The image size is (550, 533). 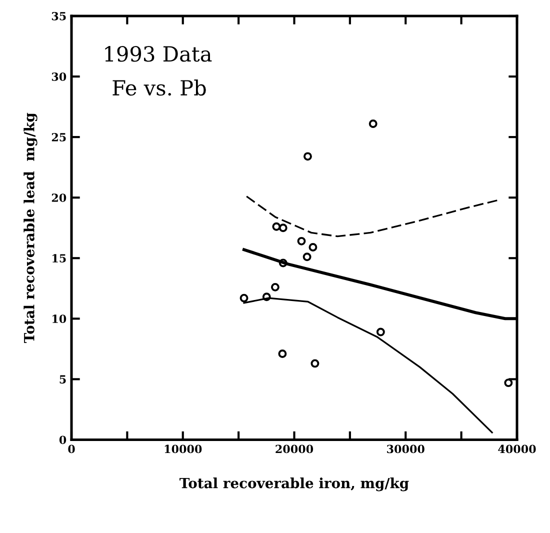 I want to click on y-axis-title: Total recoverable lead mg/kg, so click(x=31, y=227).